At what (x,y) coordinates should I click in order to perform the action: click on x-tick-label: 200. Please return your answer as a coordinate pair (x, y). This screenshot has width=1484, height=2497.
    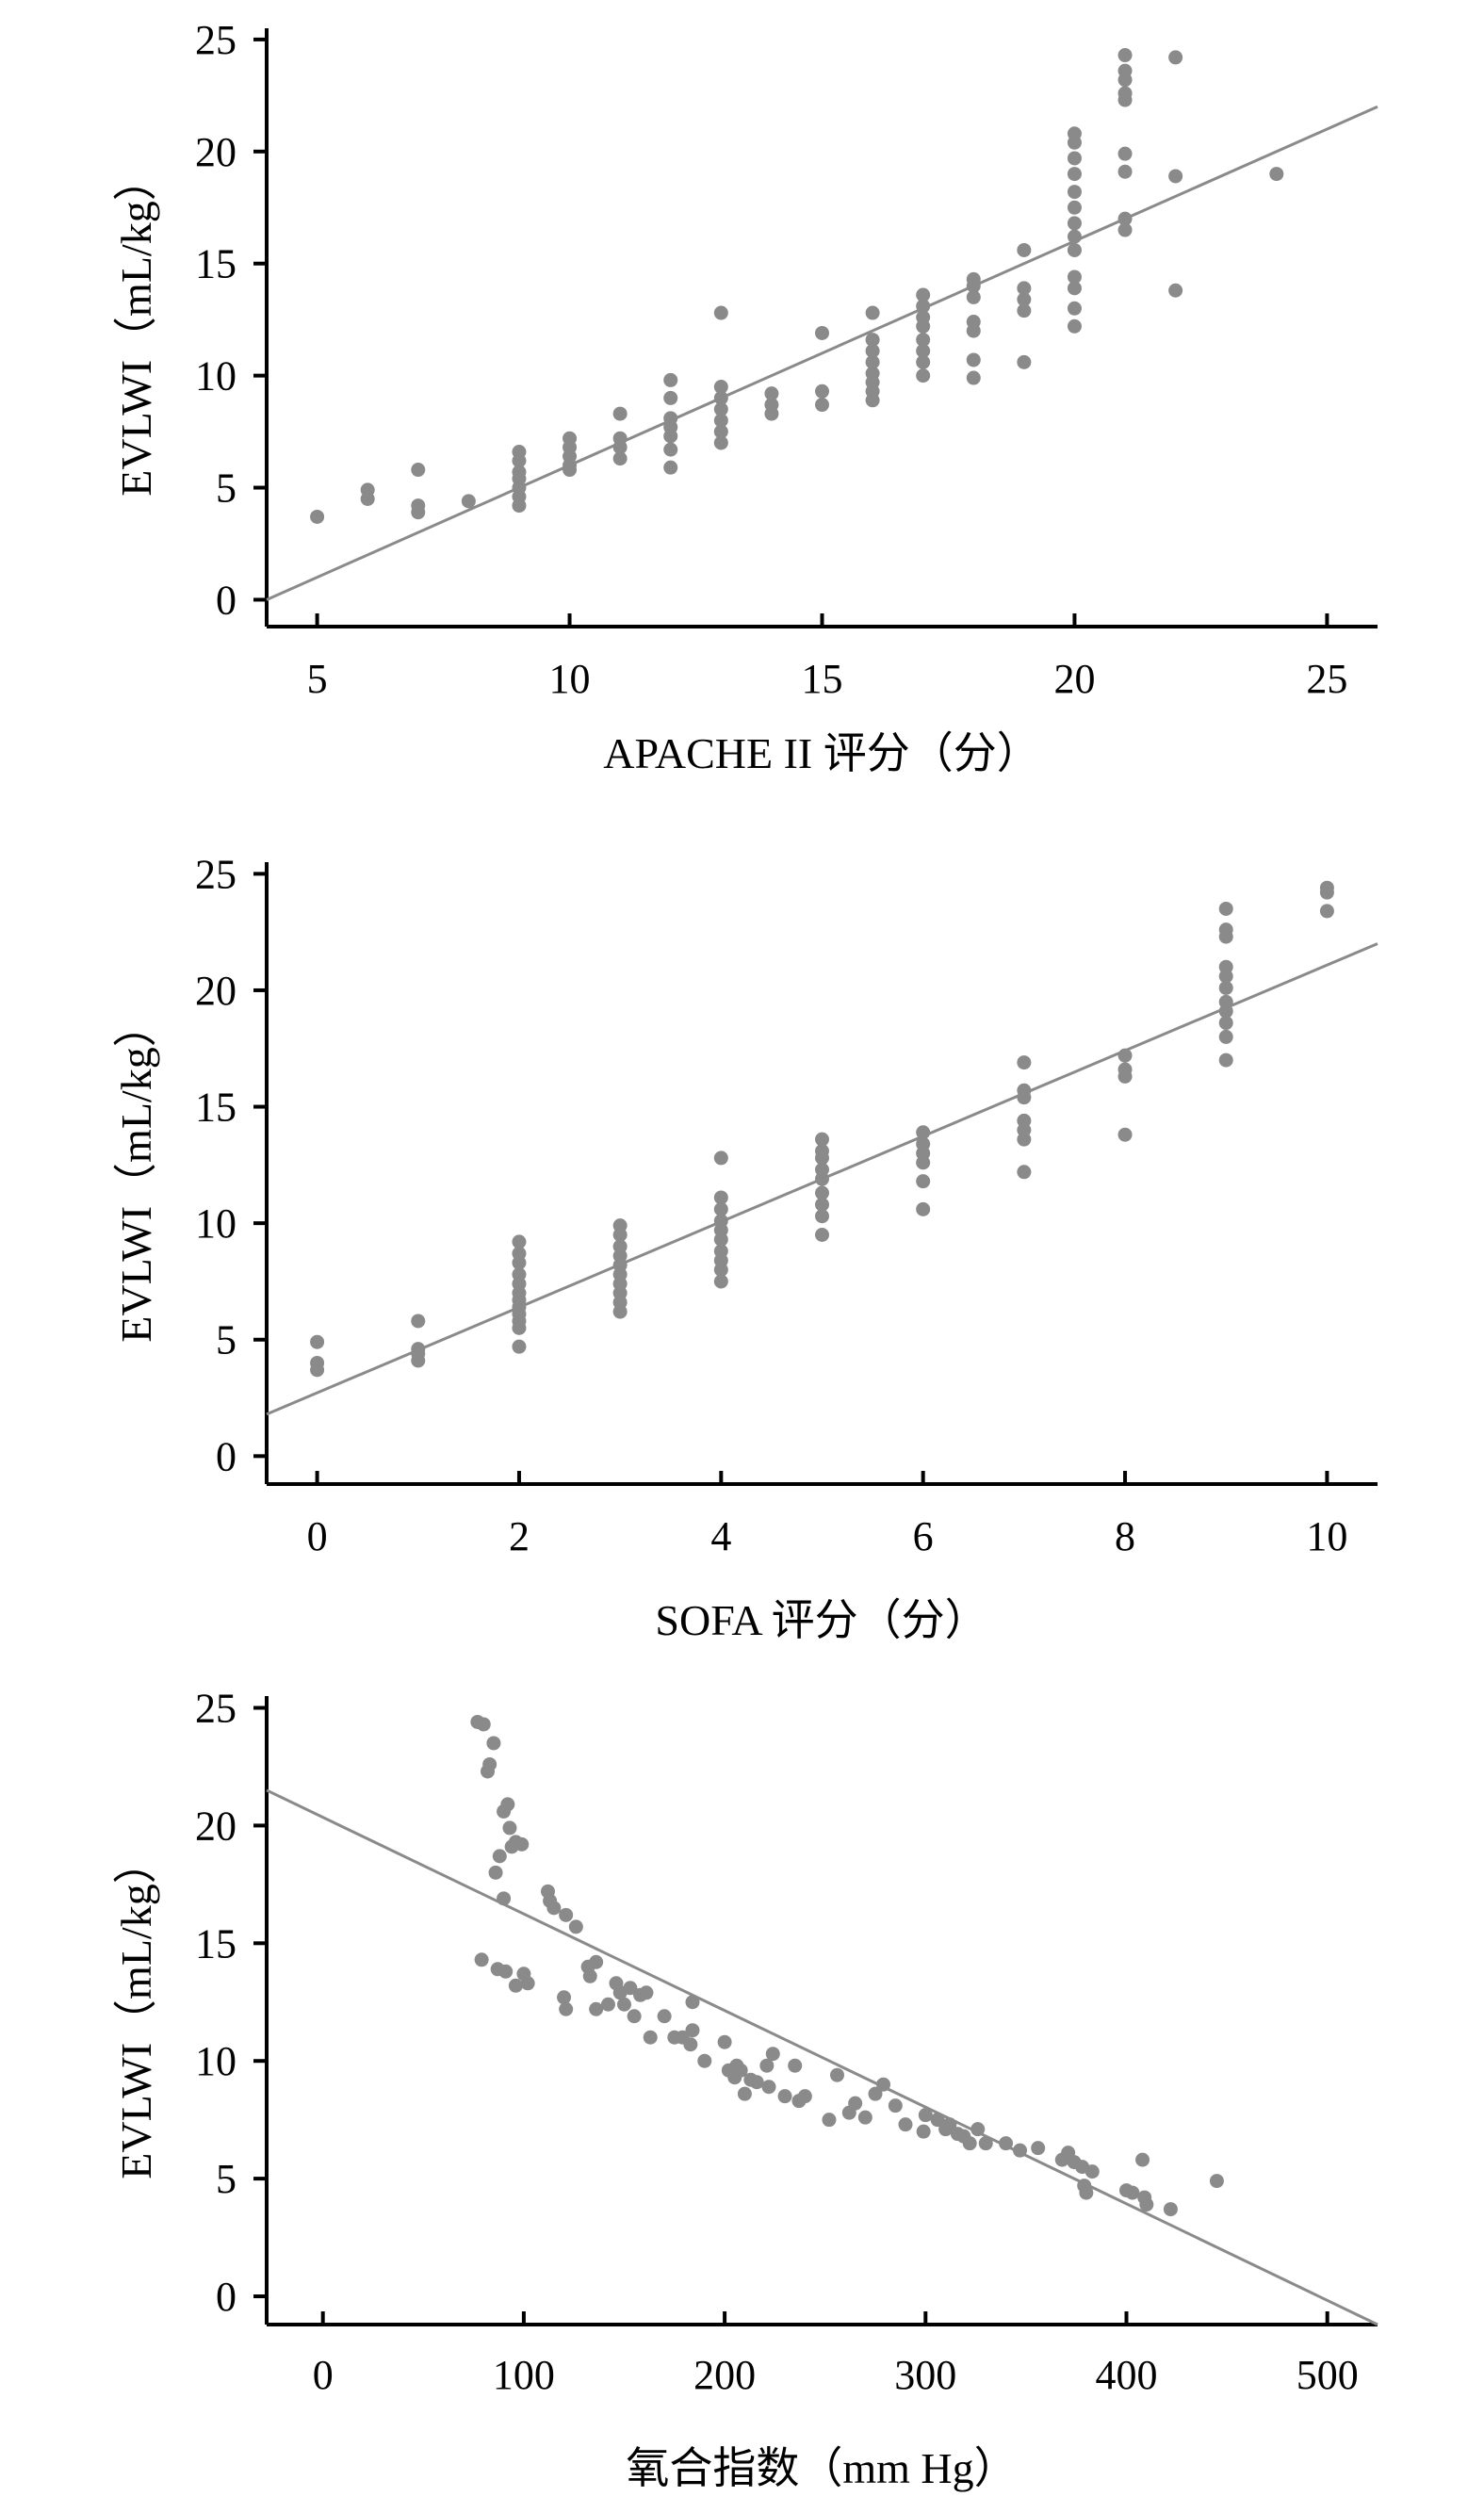
    Looking at the image, I should click on (724, 2375).